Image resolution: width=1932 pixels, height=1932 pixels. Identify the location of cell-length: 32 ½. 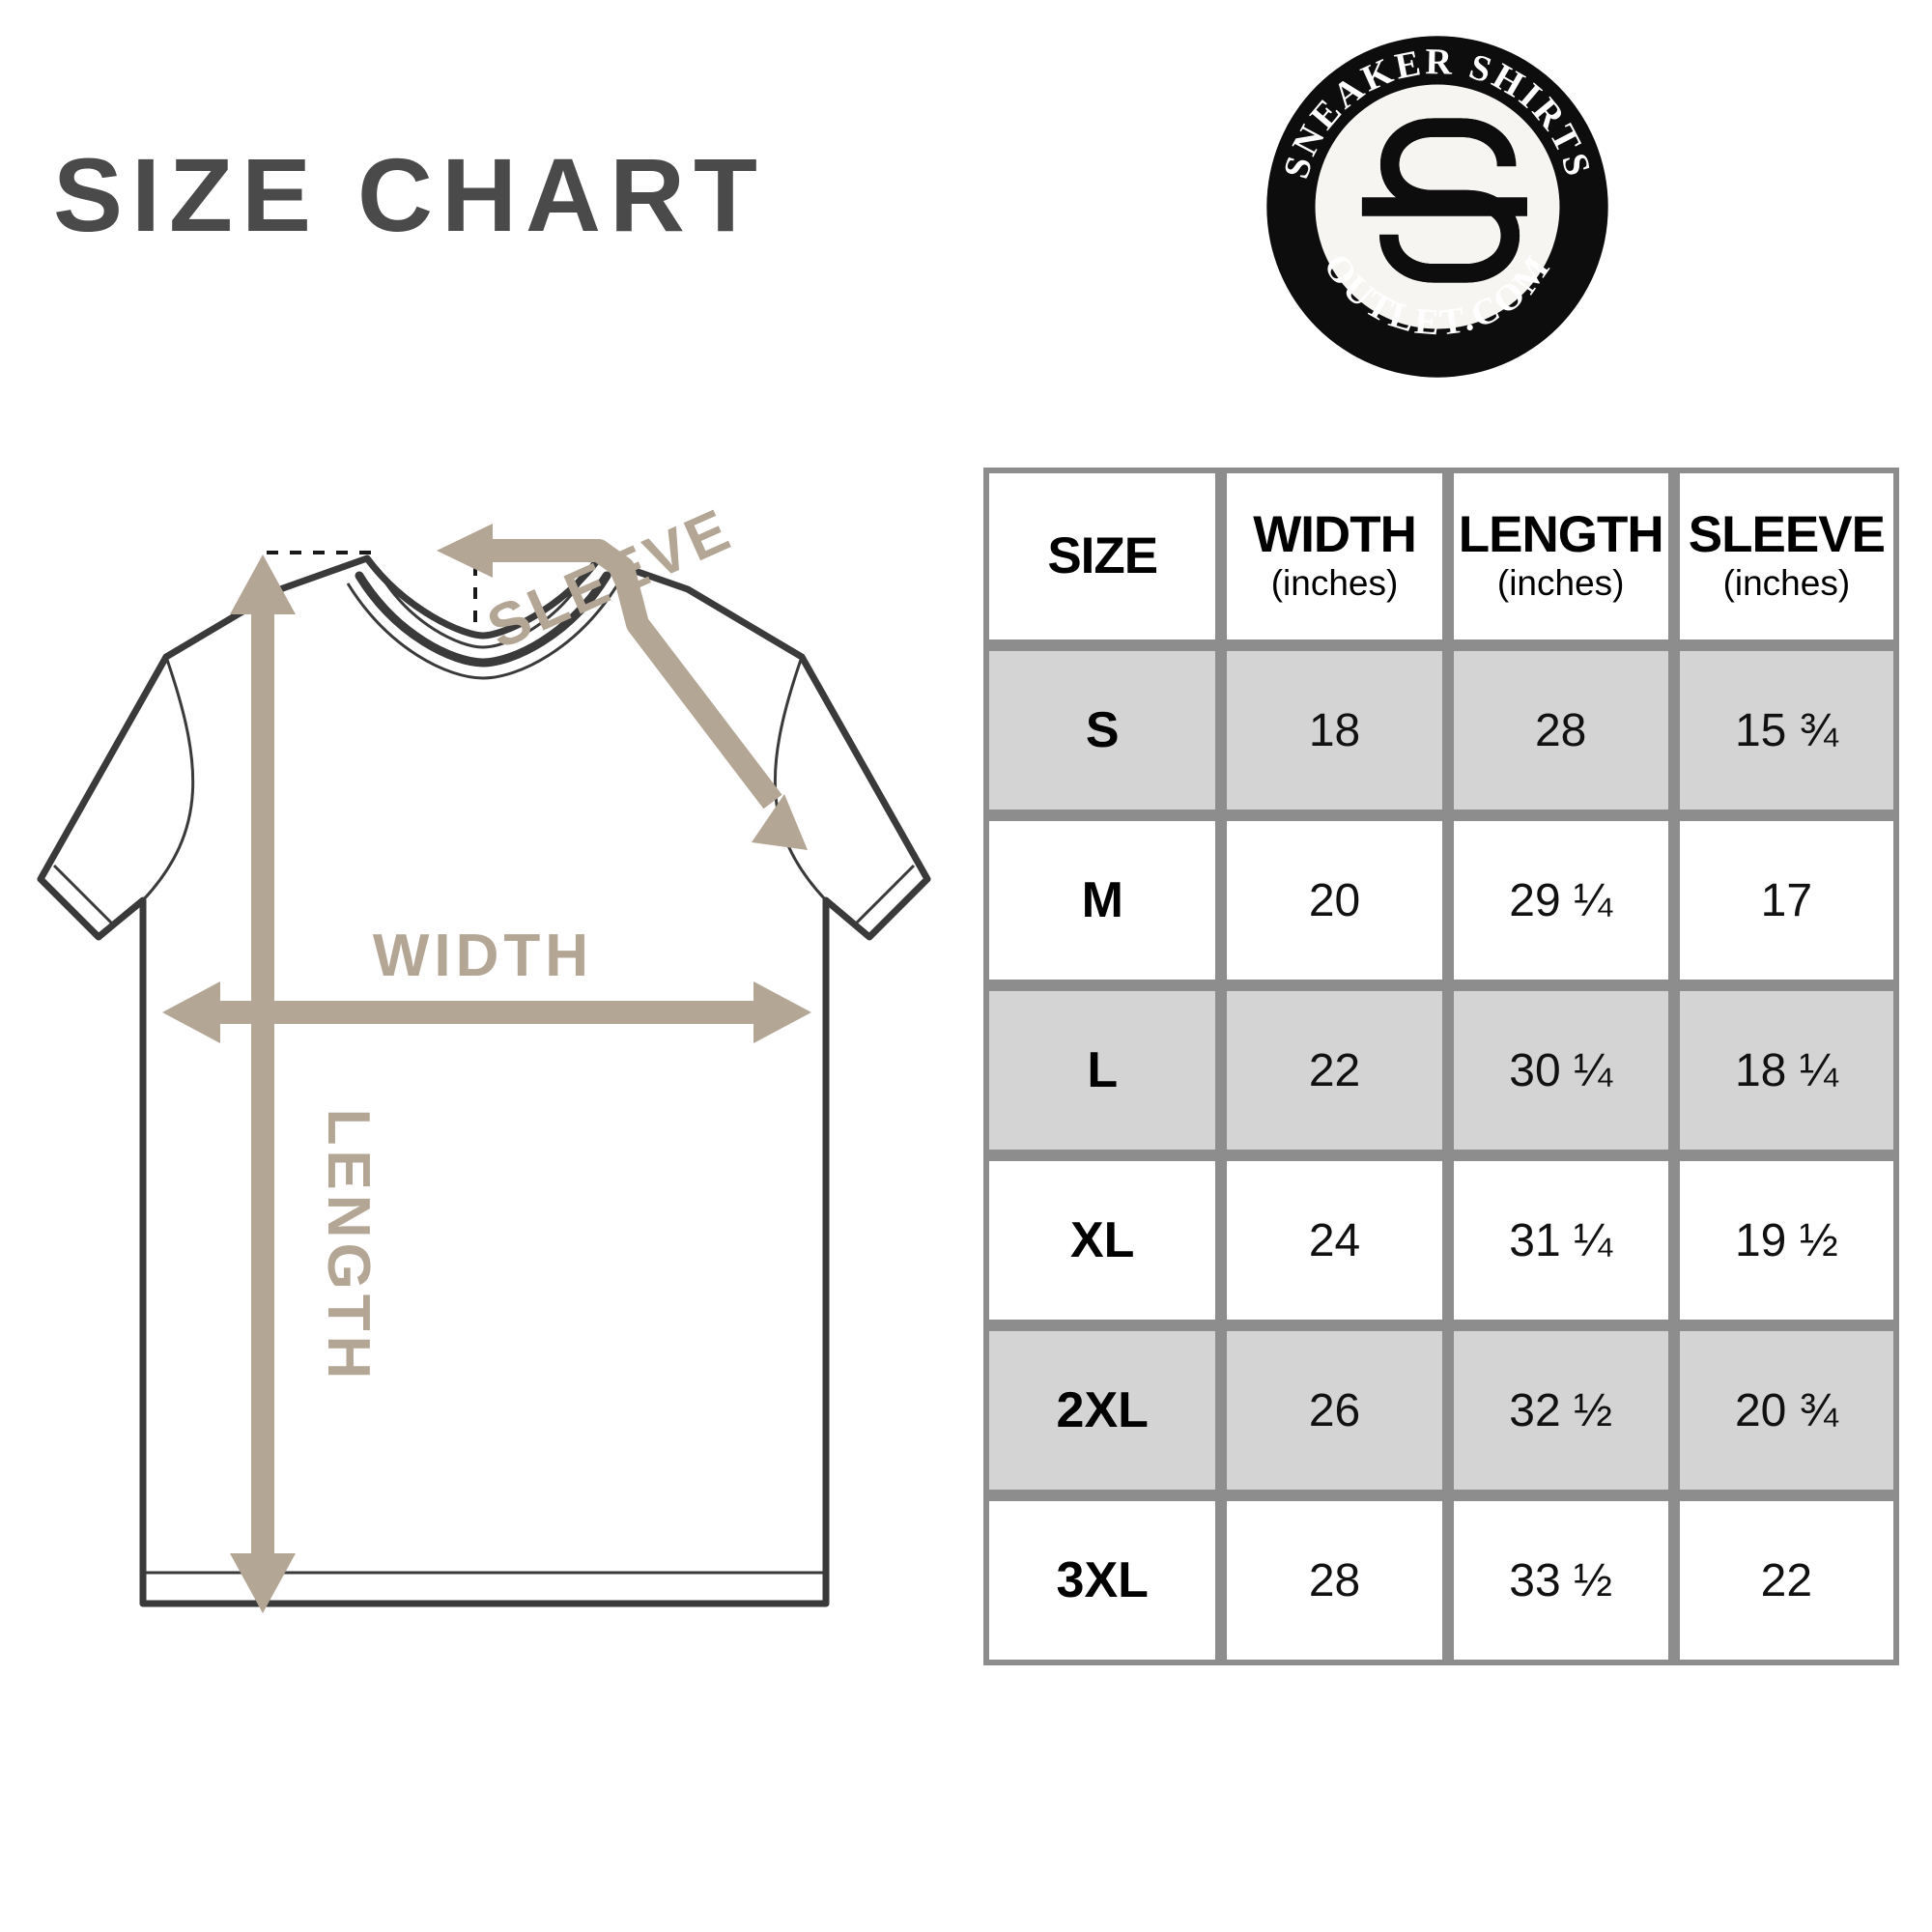
(1560, 1410).